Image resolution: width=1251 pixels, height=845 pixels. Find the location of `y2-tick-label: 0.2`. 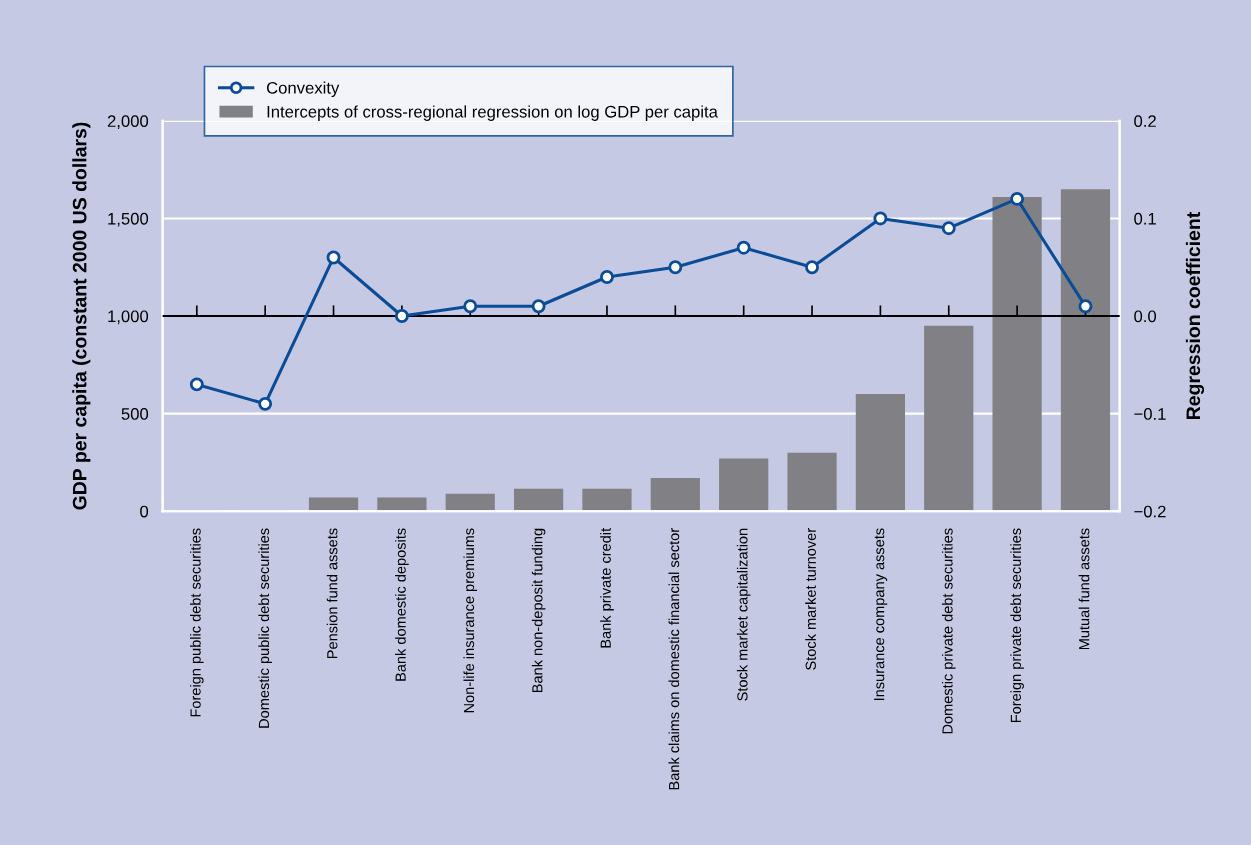

y2-tick-label: 0.2 is located at coordinates (1145, 121).